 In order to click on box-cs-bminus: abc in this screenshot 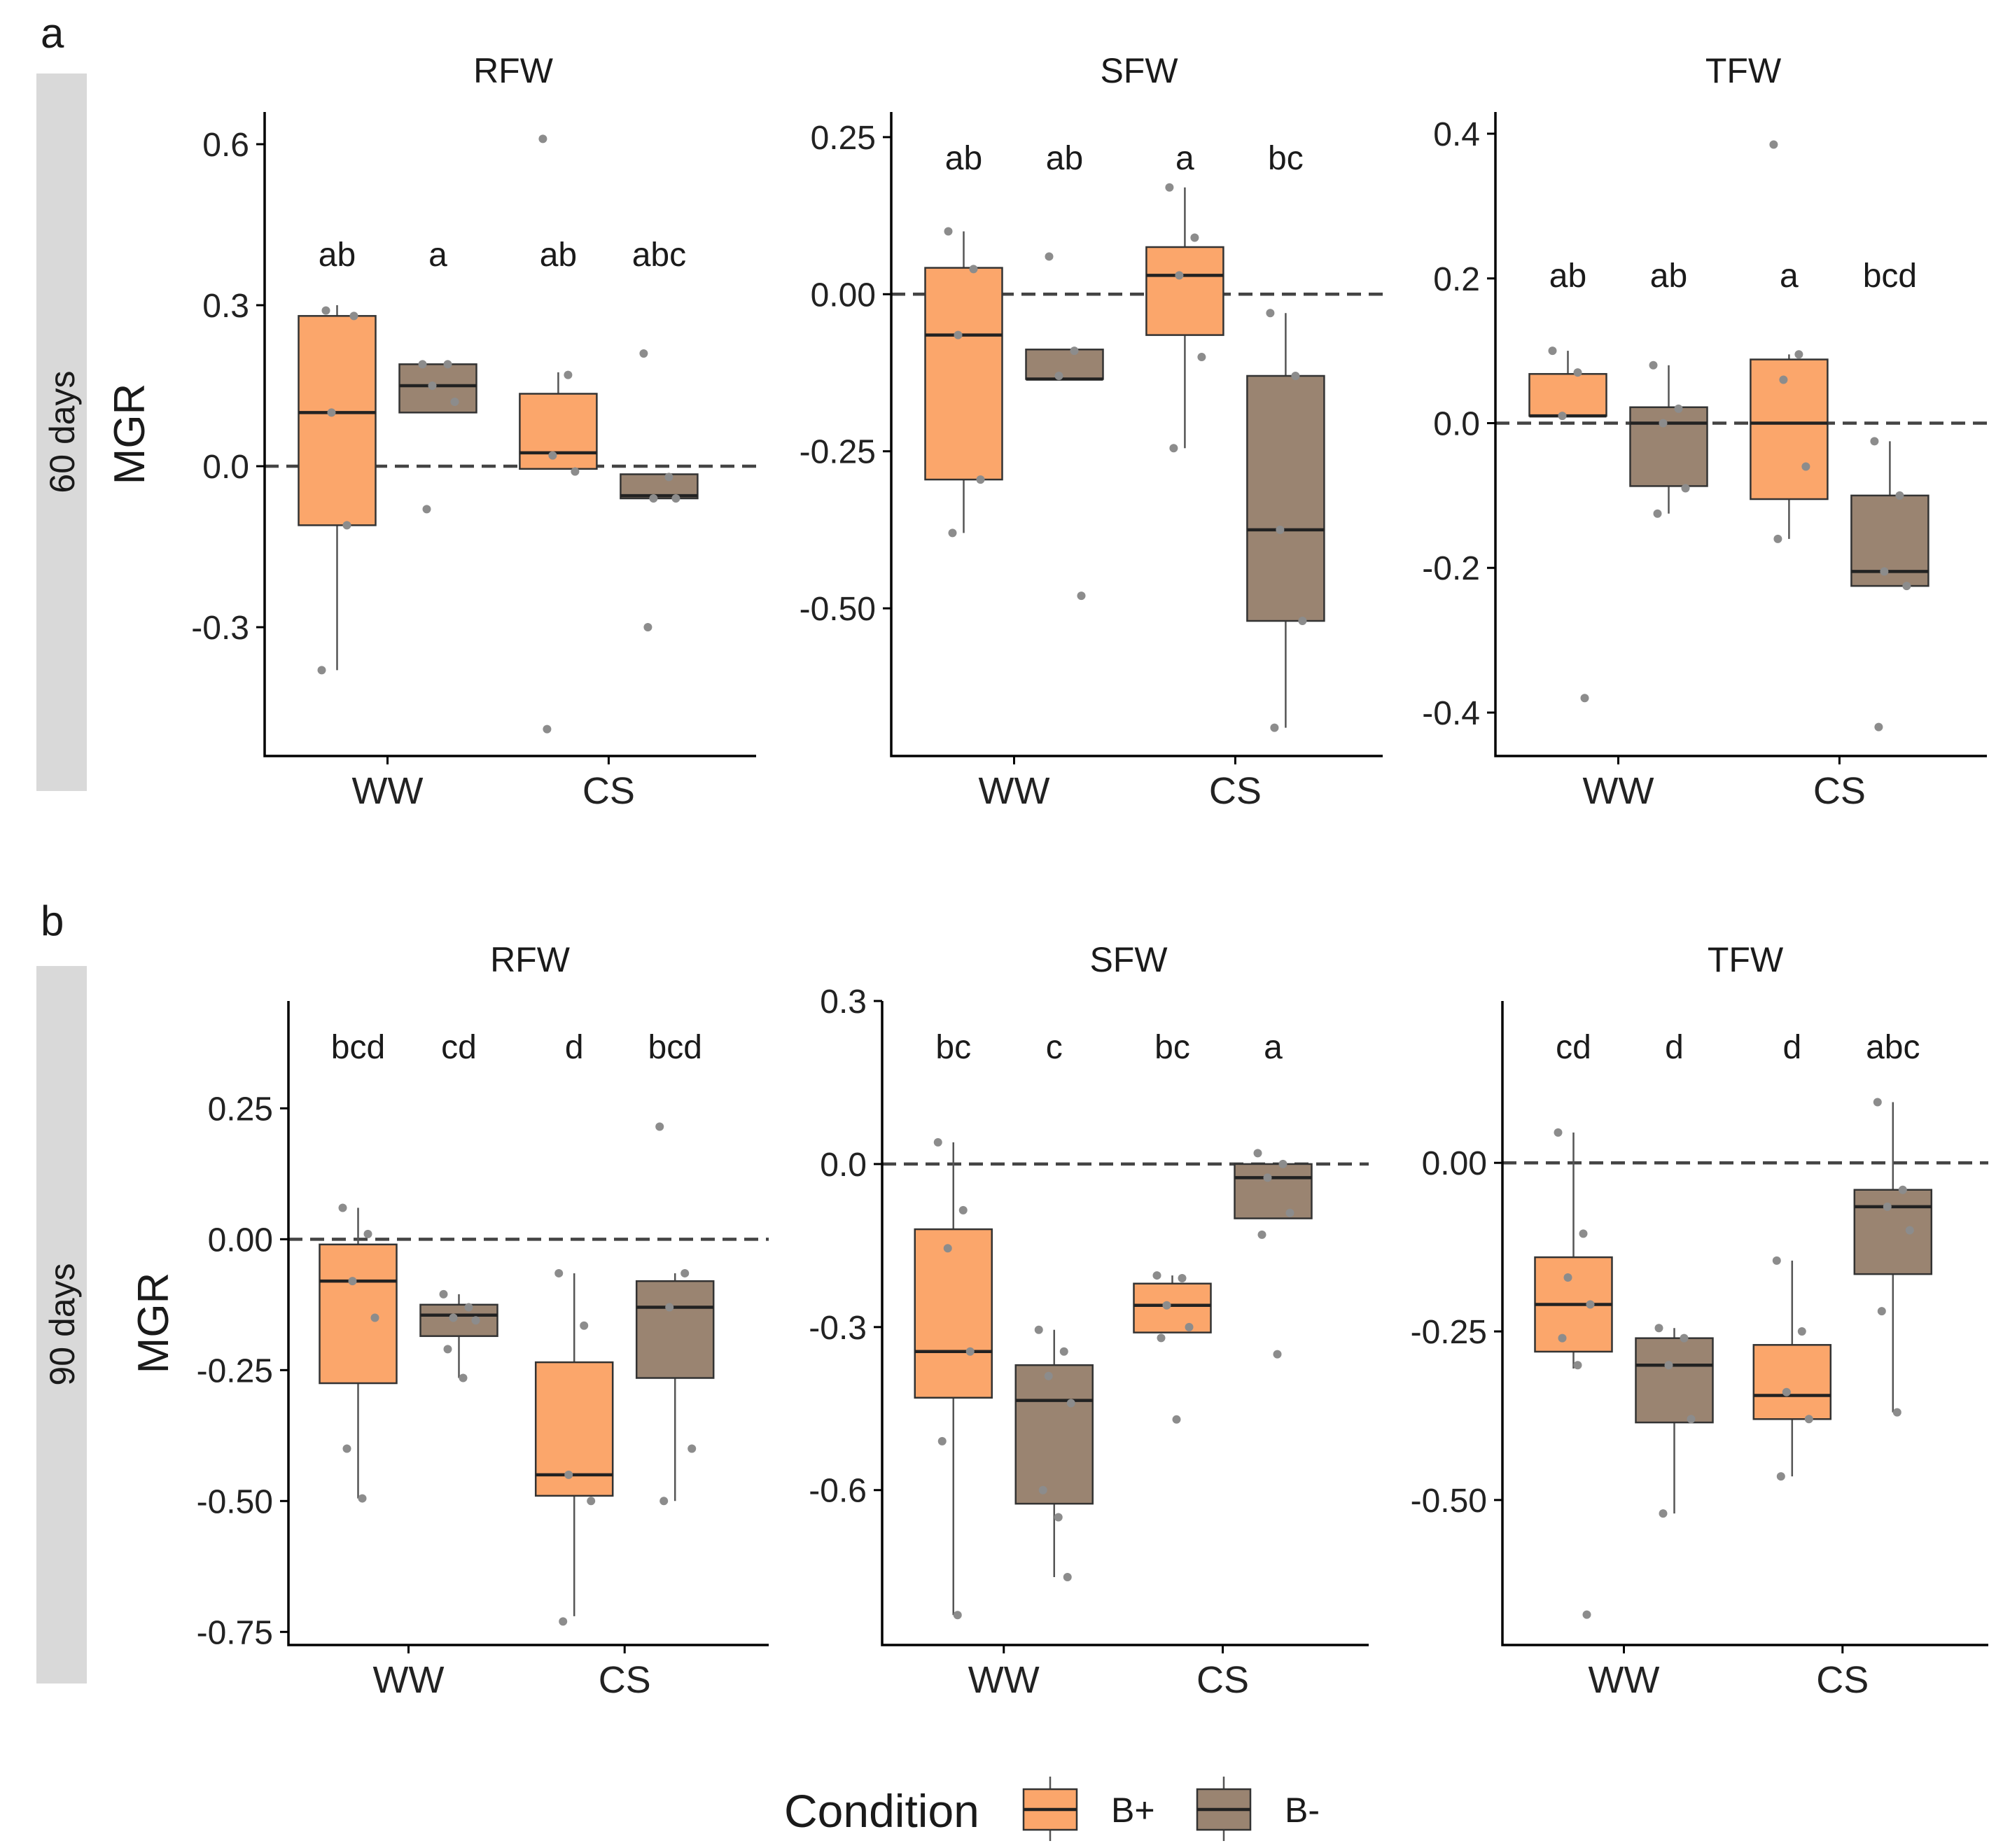, I will do `click(659, 434)`.